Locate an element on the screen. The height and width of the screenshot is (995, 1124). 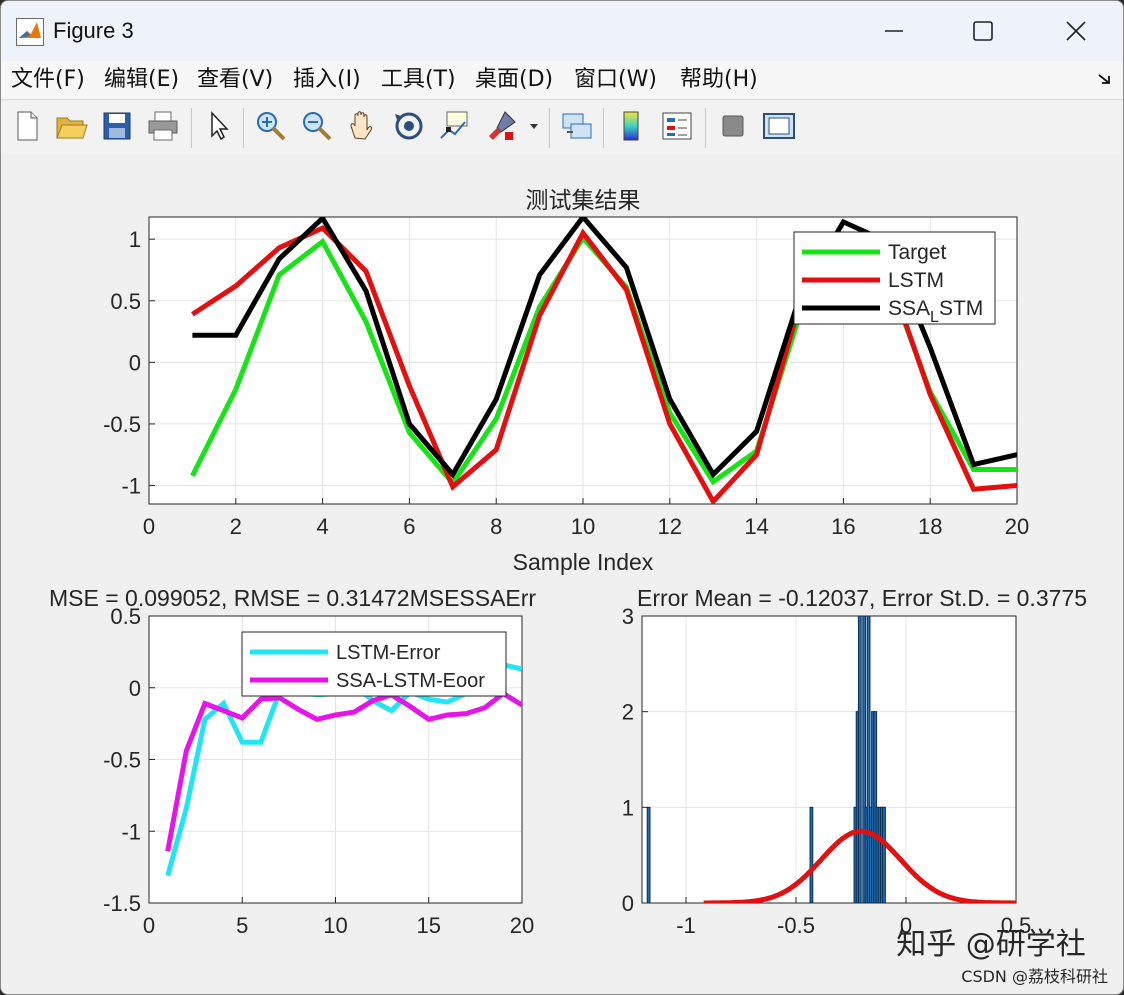
watermark-csdn: CSDN @荔枝科研社 is located at coordinates (1034, 976).